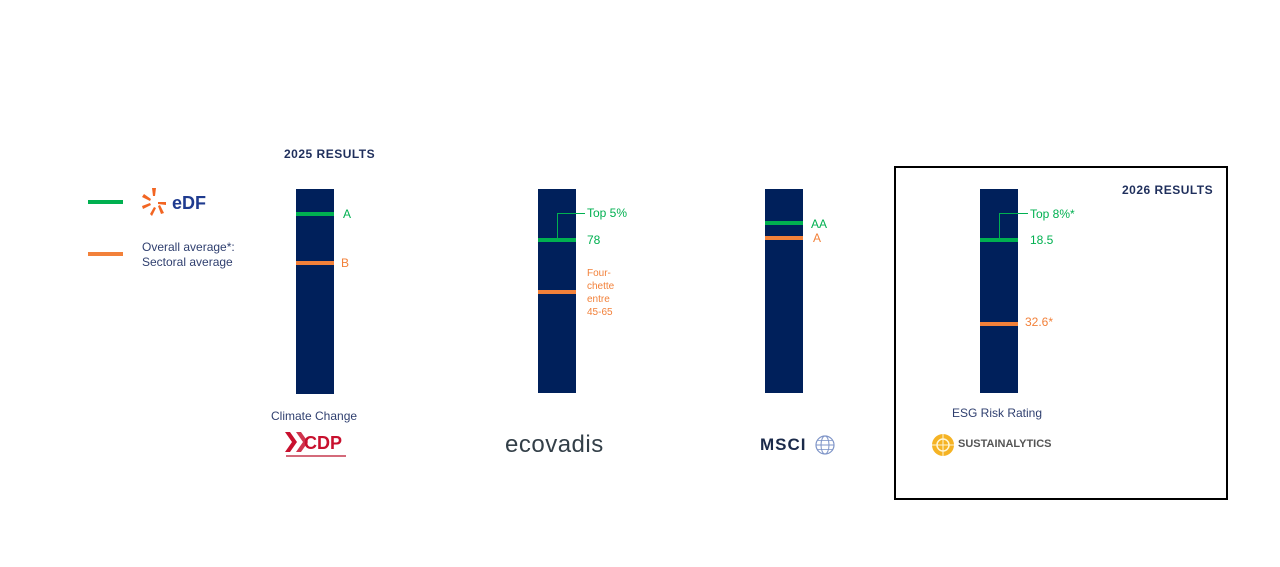 The width and height of the screenshot is (1280, 567). I want to click on cdp-logo-subline, so click(316, 456).